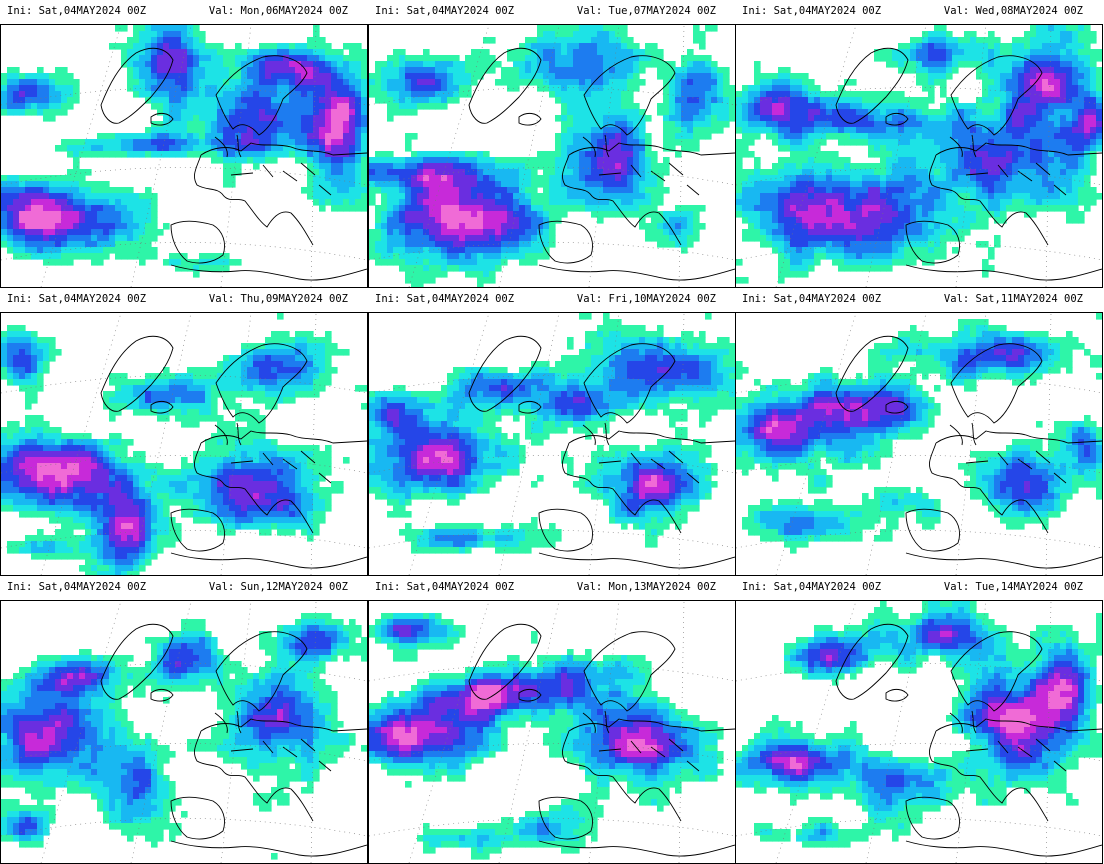 The width and height of the screenshot is (1104, 864). What do you see at coordinates (278, 299) in the screenshot?
I see `valid-time-label: Val: Thu,09MAY2024 00Z` at bounding box center [278, 299].